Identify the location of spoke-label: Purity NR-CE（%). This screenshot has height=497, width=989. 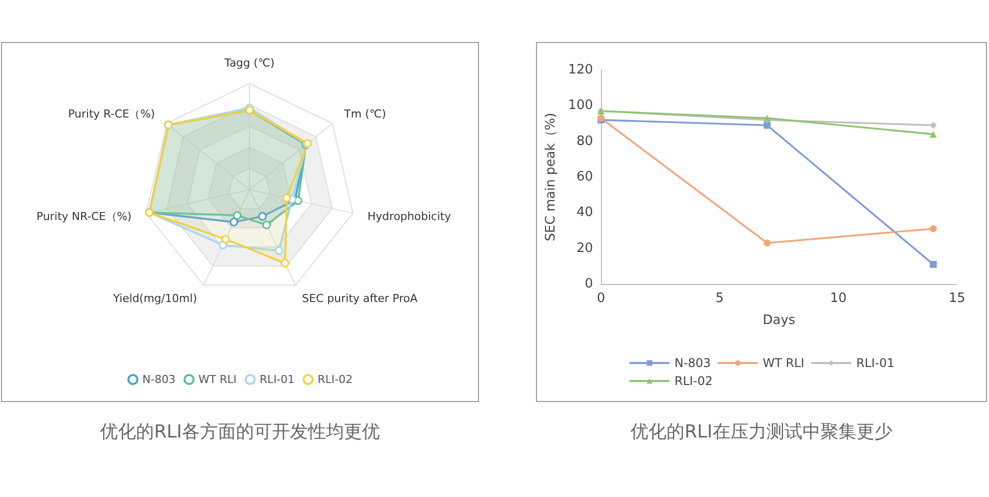
(84, 217).